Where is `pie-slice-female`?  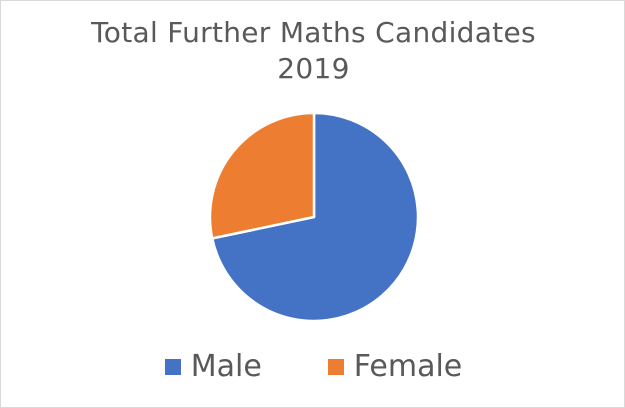
pie-slice-female is located at coordinates (262, 175).